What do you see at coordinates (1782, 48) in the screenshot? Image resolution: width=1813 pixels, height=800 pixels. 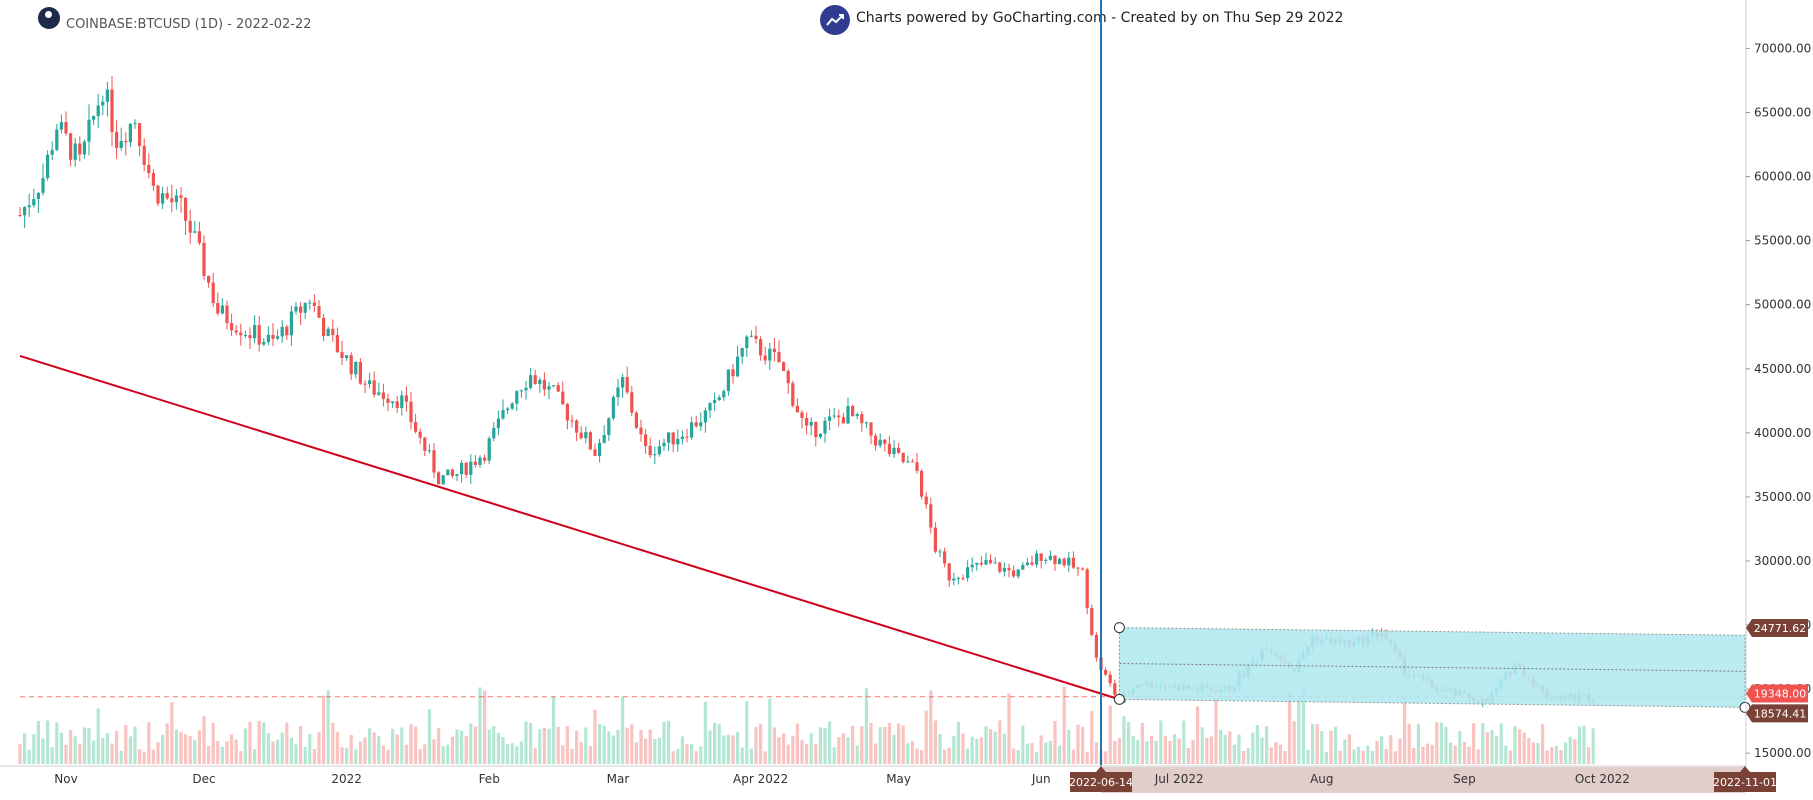 I see `y-tick-label: 70000.00` at bounding box center [1782, 48].